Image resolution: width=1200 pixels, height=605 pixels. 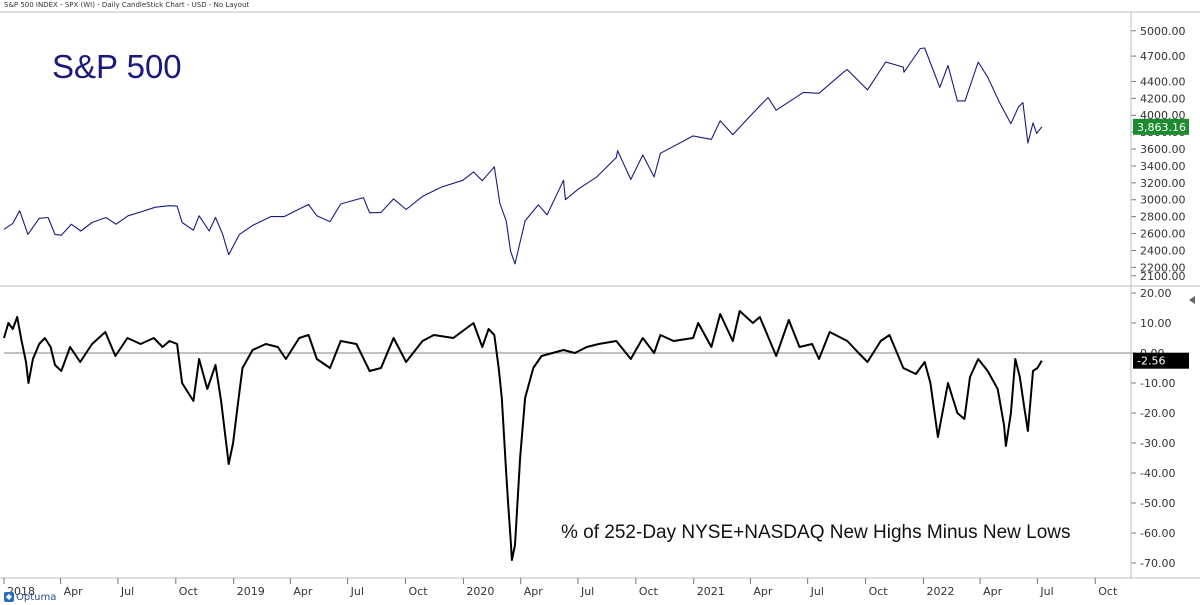 What do you see at coordinates (1163, 166) in the screenshot?
I see `y-tick-label: 3400.00` at bounding box center [1163, 166].